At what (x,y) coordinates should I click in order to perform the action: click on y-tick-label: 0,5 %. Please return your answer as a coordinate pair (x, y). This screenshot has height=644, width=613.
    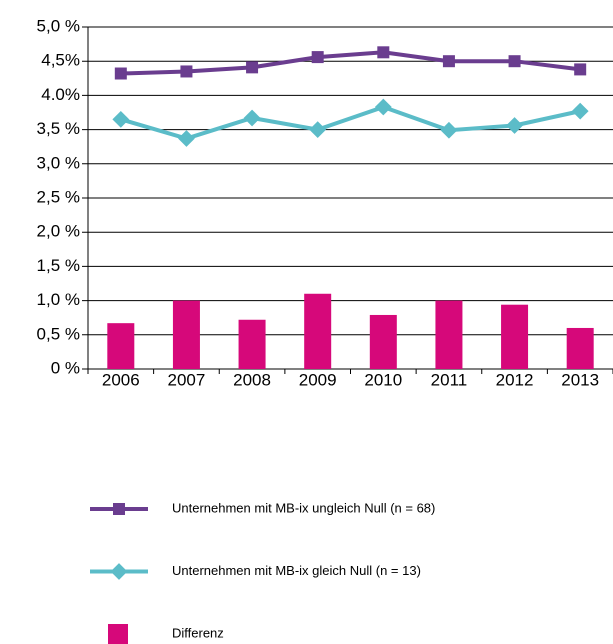
    Looking at the image, I should click on (58, 333).